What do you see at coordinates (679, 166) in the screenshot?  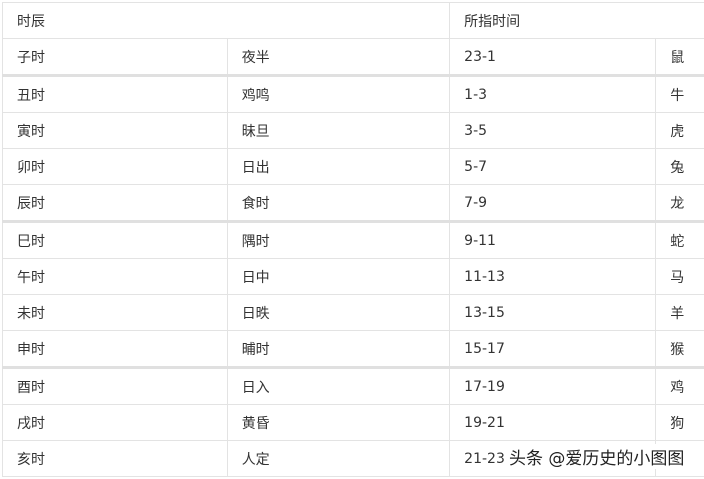 I see `cell-zodiac: 兔` at bounding box center [679, 166].